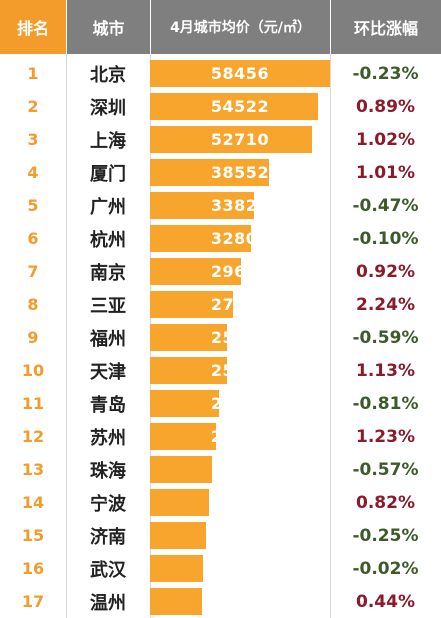 Image resolution: width=441 pixels, height=618 pixels. I want to click on price-label: 58456, so click(240, 73).